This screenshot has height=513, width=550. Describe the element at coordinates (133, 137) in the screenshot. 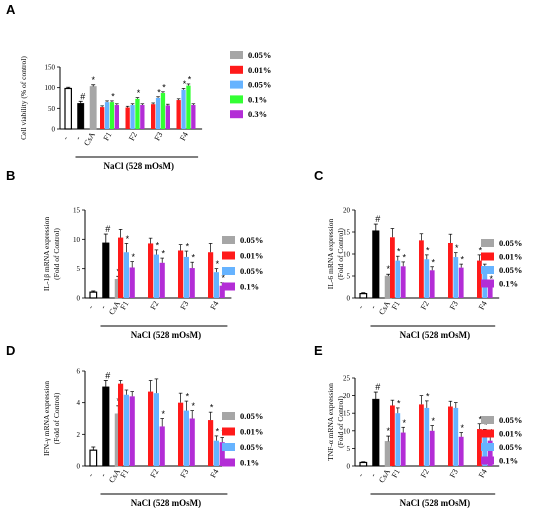

I see `category-label: F2` at that location.